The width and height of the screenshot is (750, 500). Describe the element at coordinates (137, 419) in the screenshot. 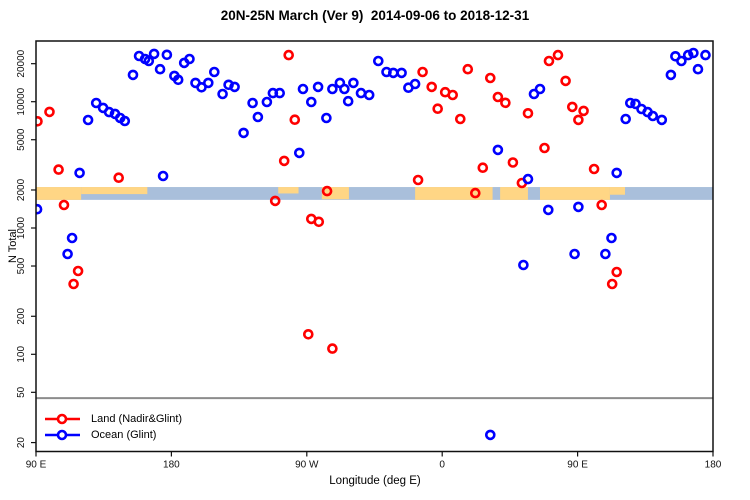

I see `legend-label-land: Land (Nadir&Glint)` at that location.